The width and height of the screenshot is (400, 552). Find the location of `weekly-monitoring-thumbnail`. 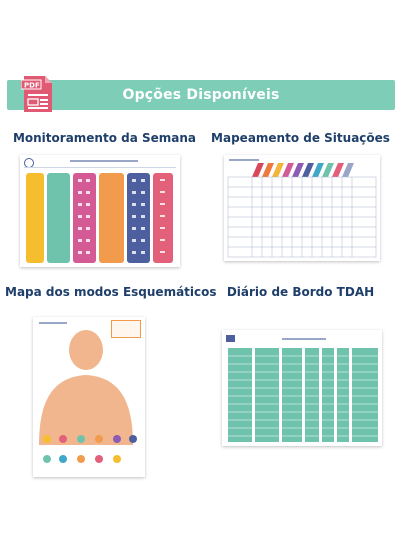

weekly-monitoring-thumbnail is located at coordinates (100, 211).